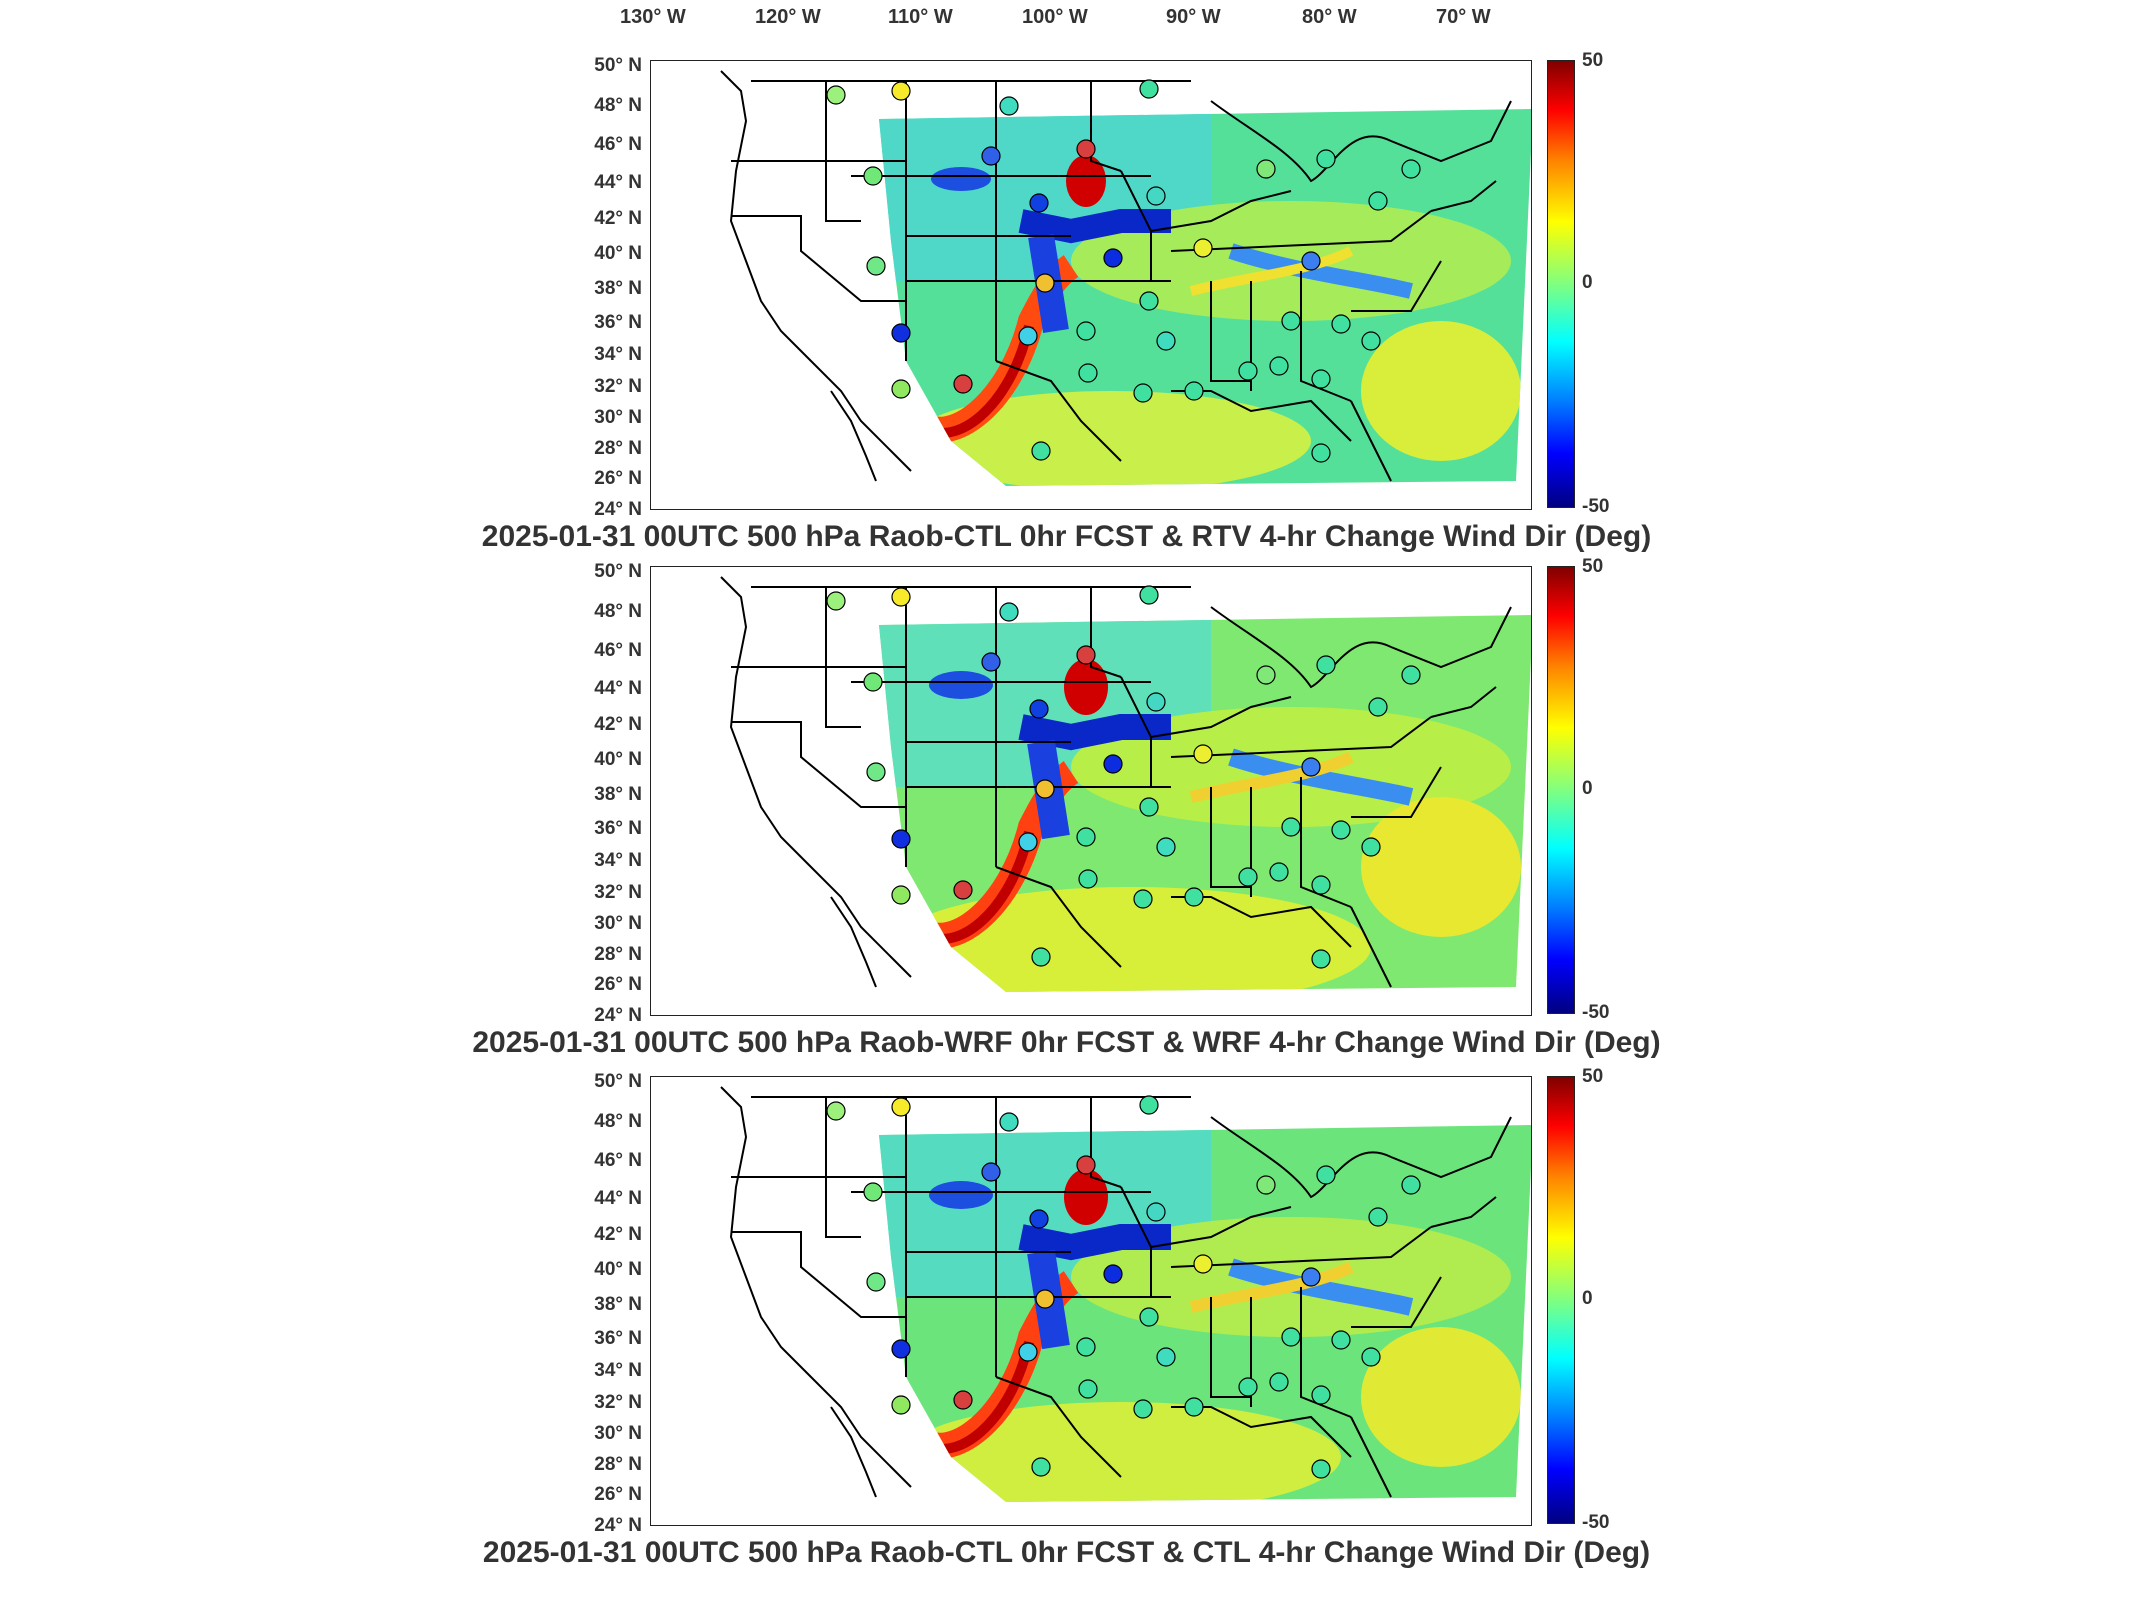  I want to click on lon-tick: 70° W, so click(1463, 17).